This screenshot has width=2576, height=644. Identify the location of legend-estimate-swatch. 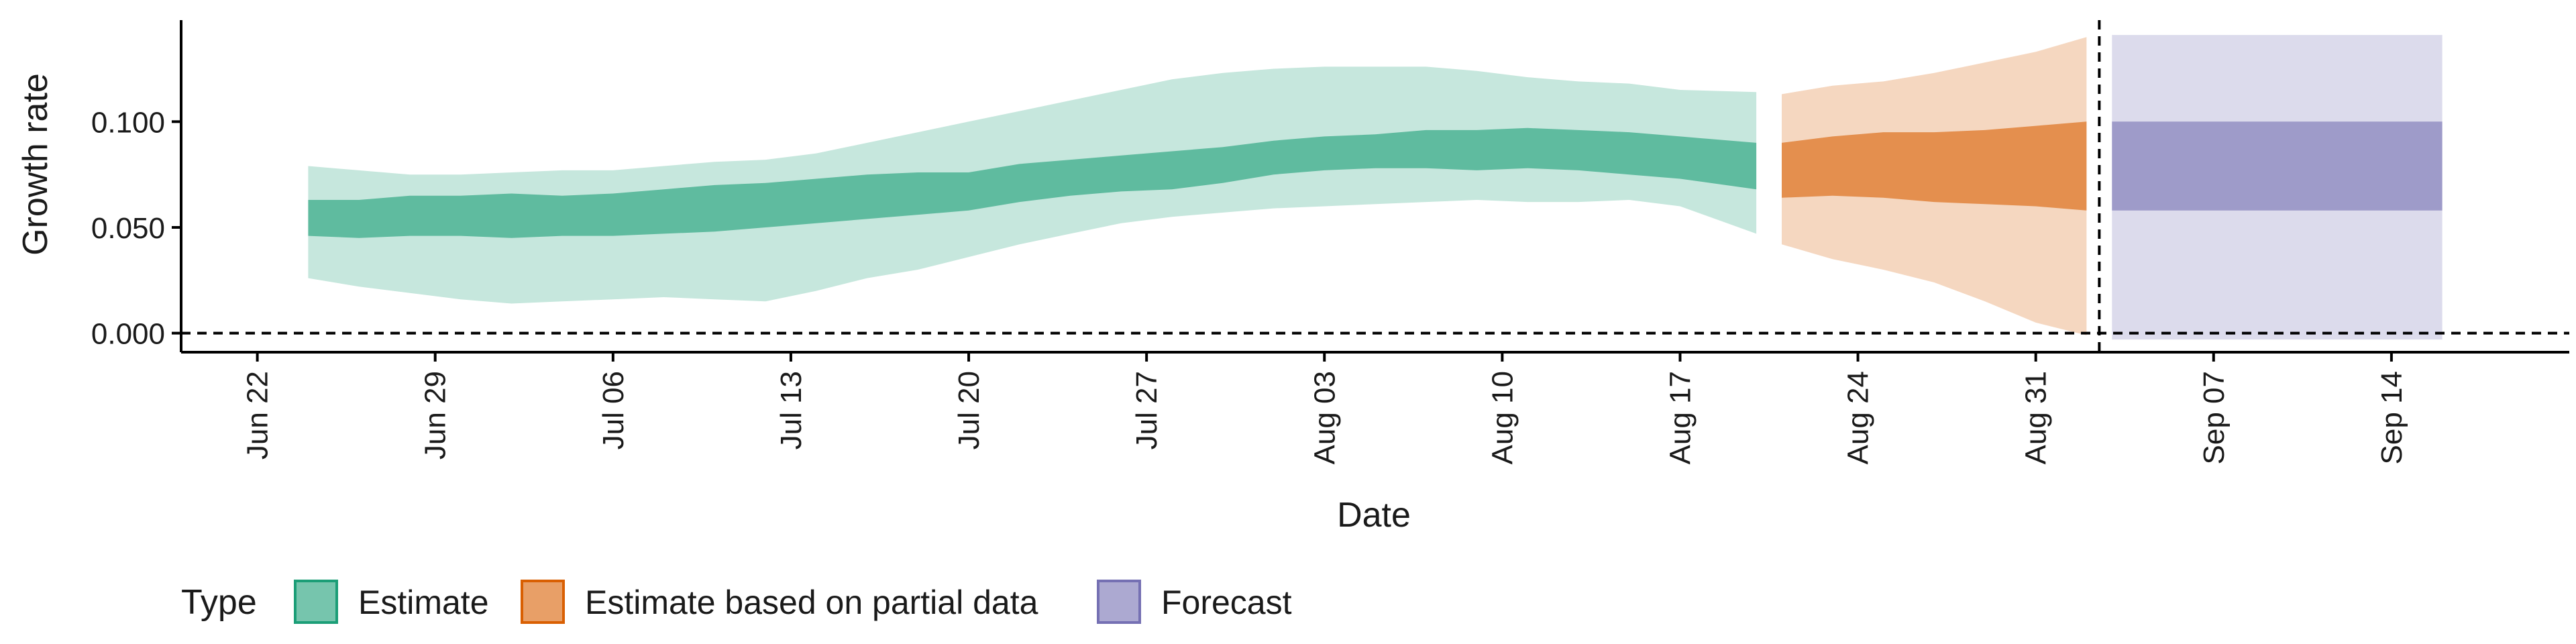
(316, 602).